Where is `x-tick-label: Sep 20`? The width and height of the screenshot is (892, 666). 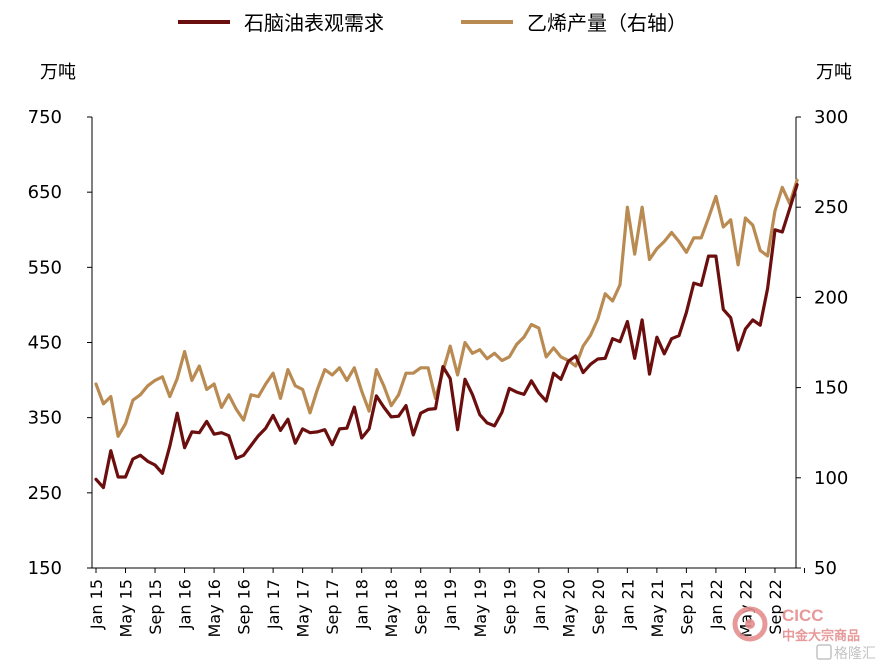 x-tick-label: Sep 20 is located at coordinates (598, 607).